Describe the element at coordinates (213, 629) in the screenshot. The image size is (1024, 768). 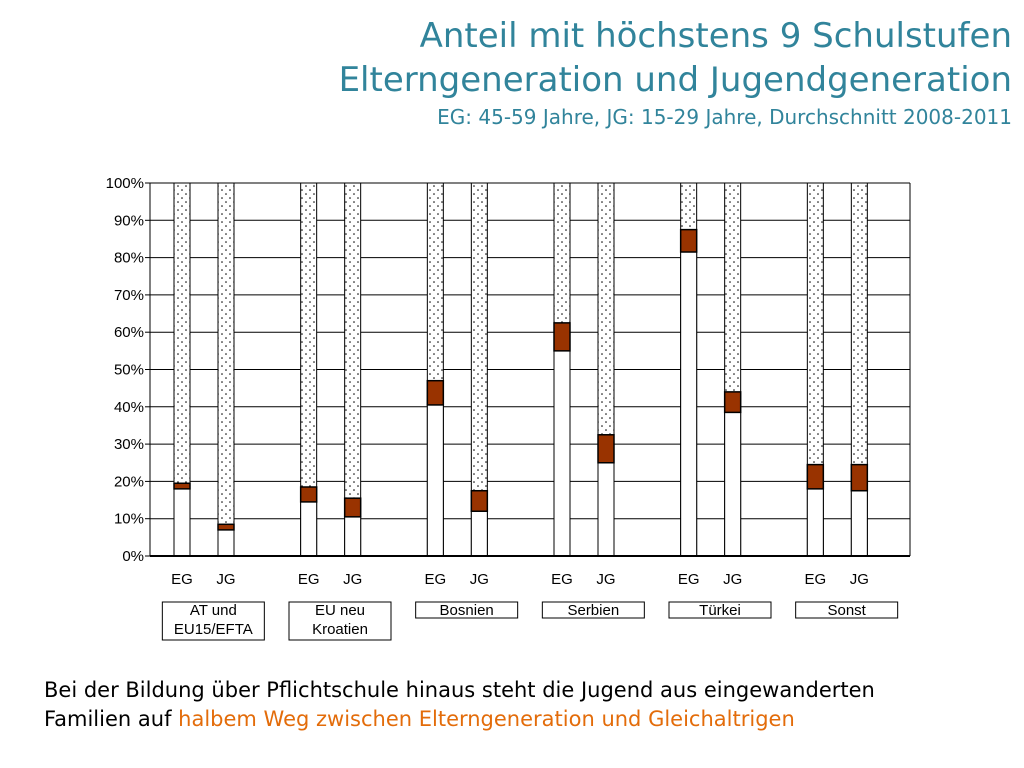
I see `group-label: EU15/EFTA` at that location.